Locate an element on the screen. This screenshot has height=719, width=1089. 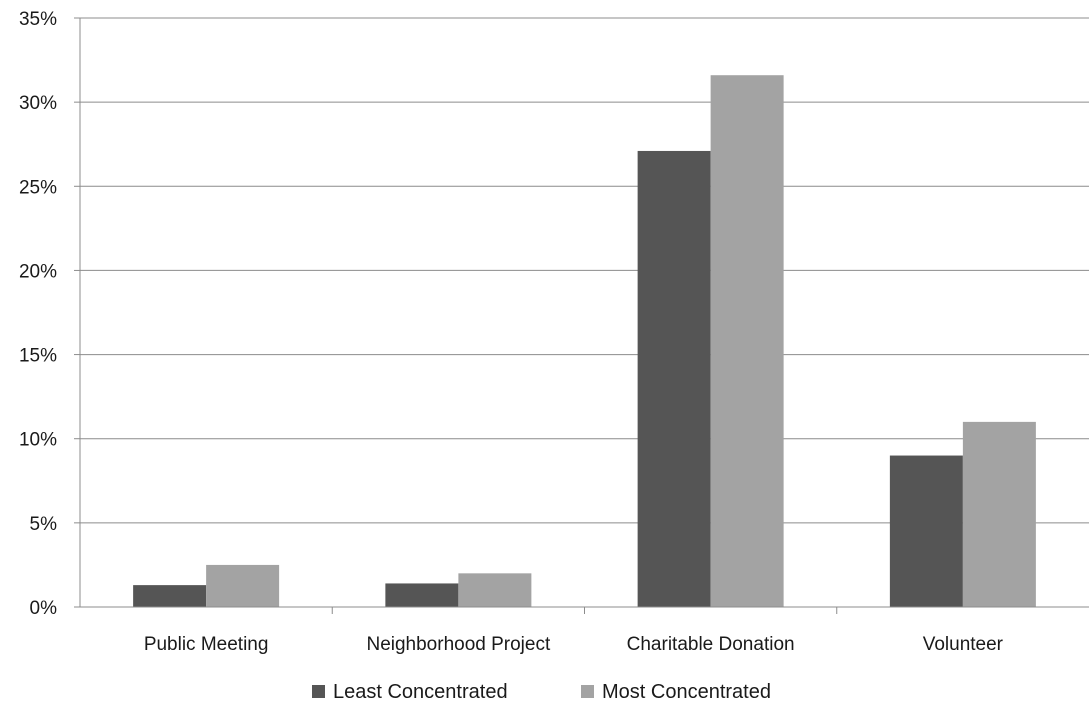
y-tick-label: 10% is located at coordinates (38, 440).